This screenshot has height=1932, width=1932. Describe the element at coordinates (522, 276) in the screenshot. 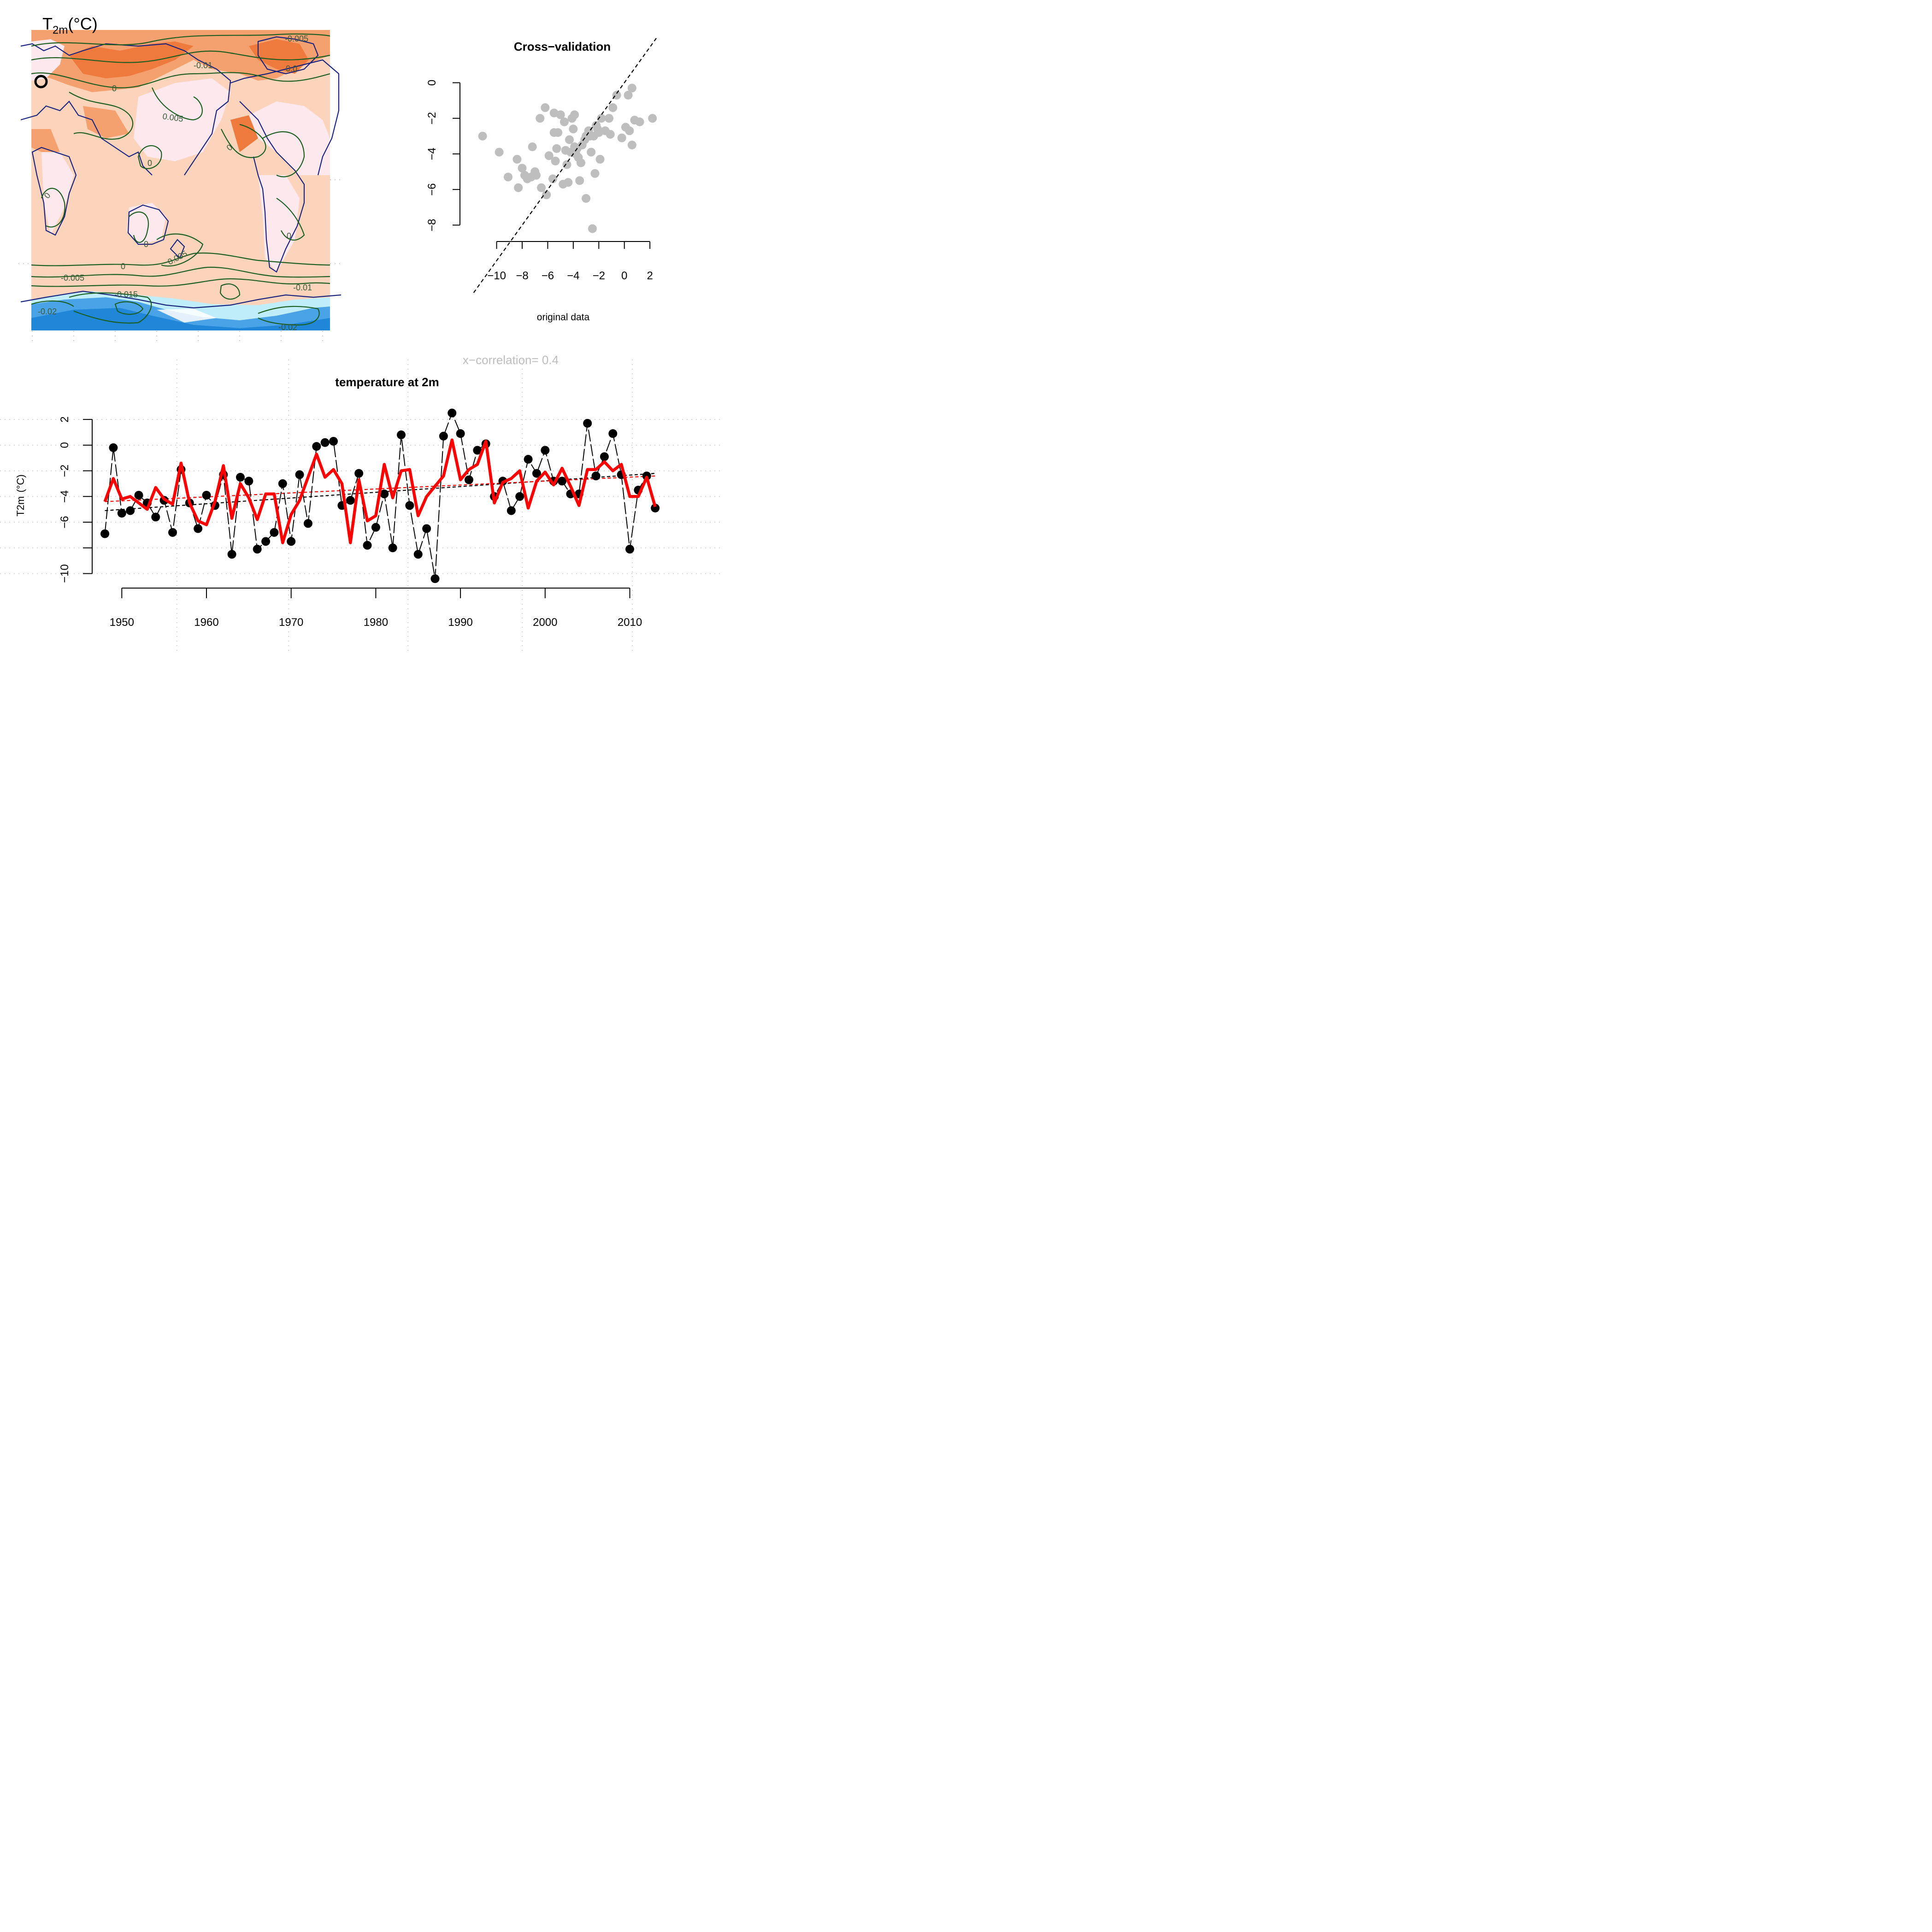

I see `scatter-x-tick-label: −8` at that location.